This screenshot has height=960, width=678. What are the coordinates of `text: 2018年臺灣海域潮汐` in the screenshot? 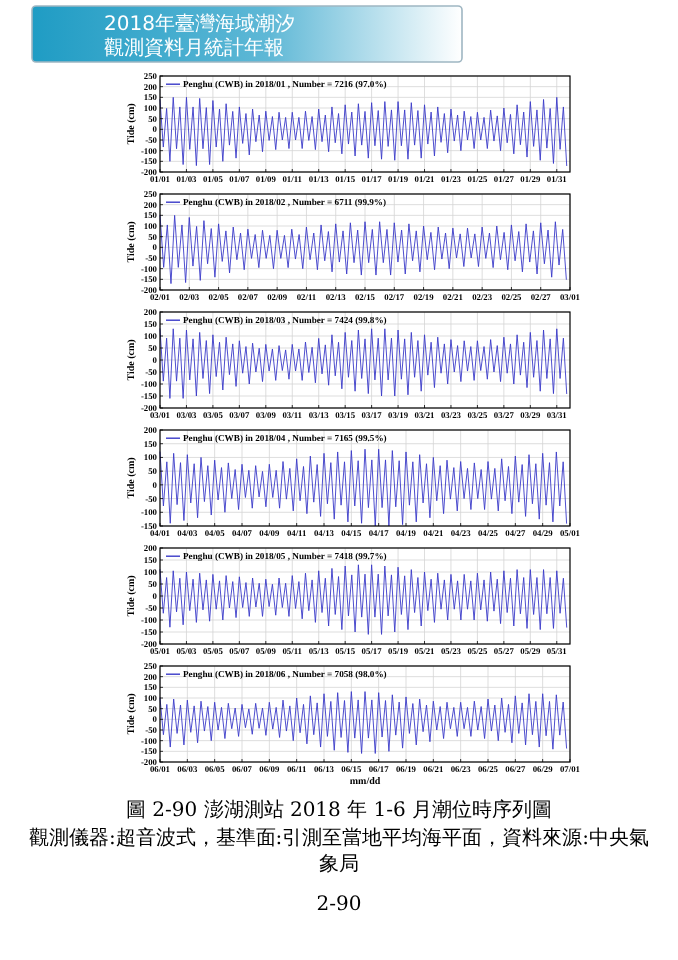 It's located at (199, 24).